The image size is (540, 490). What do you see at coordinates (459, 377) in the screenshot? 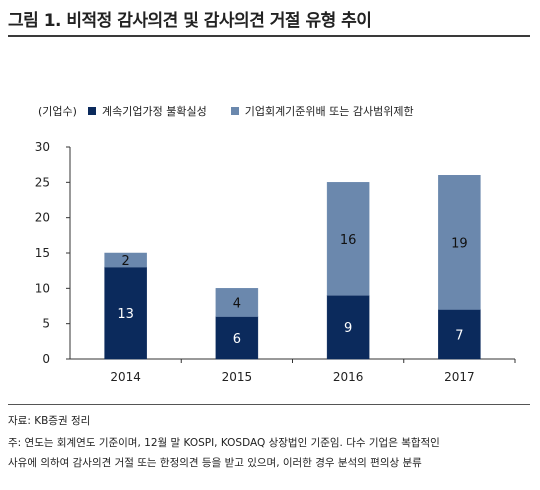
I see `x-tick-label: 2017` at bounding box center [459, 377].